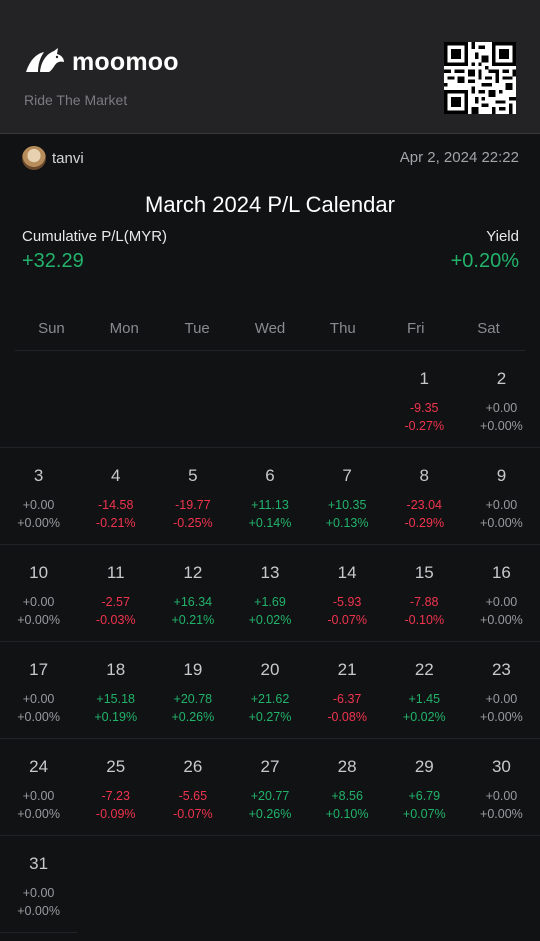  Describe the element at coordinates (347, 602) in the screenshot. I see `daily-pl-value: -5.93` at that location.